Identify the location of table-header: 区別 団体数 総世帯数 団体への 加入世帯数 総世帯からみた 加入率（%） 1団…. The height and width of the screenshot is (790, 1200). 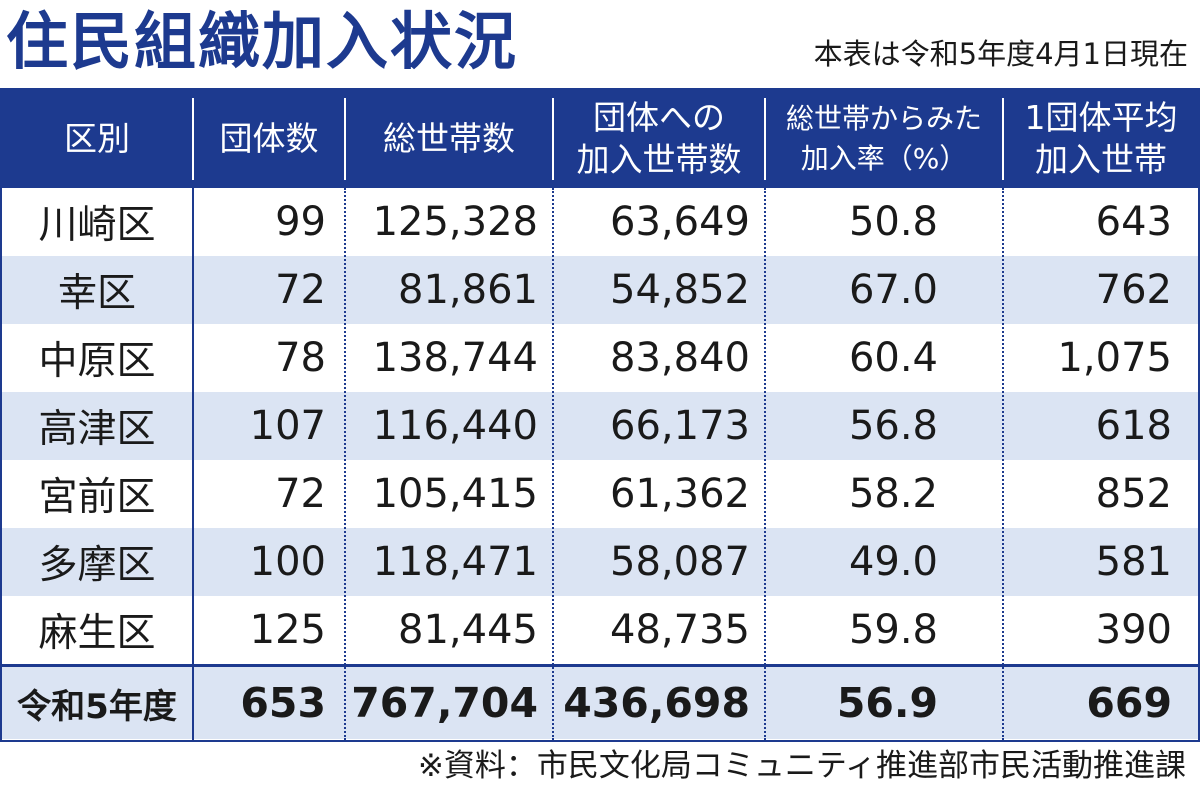
(600, 139).